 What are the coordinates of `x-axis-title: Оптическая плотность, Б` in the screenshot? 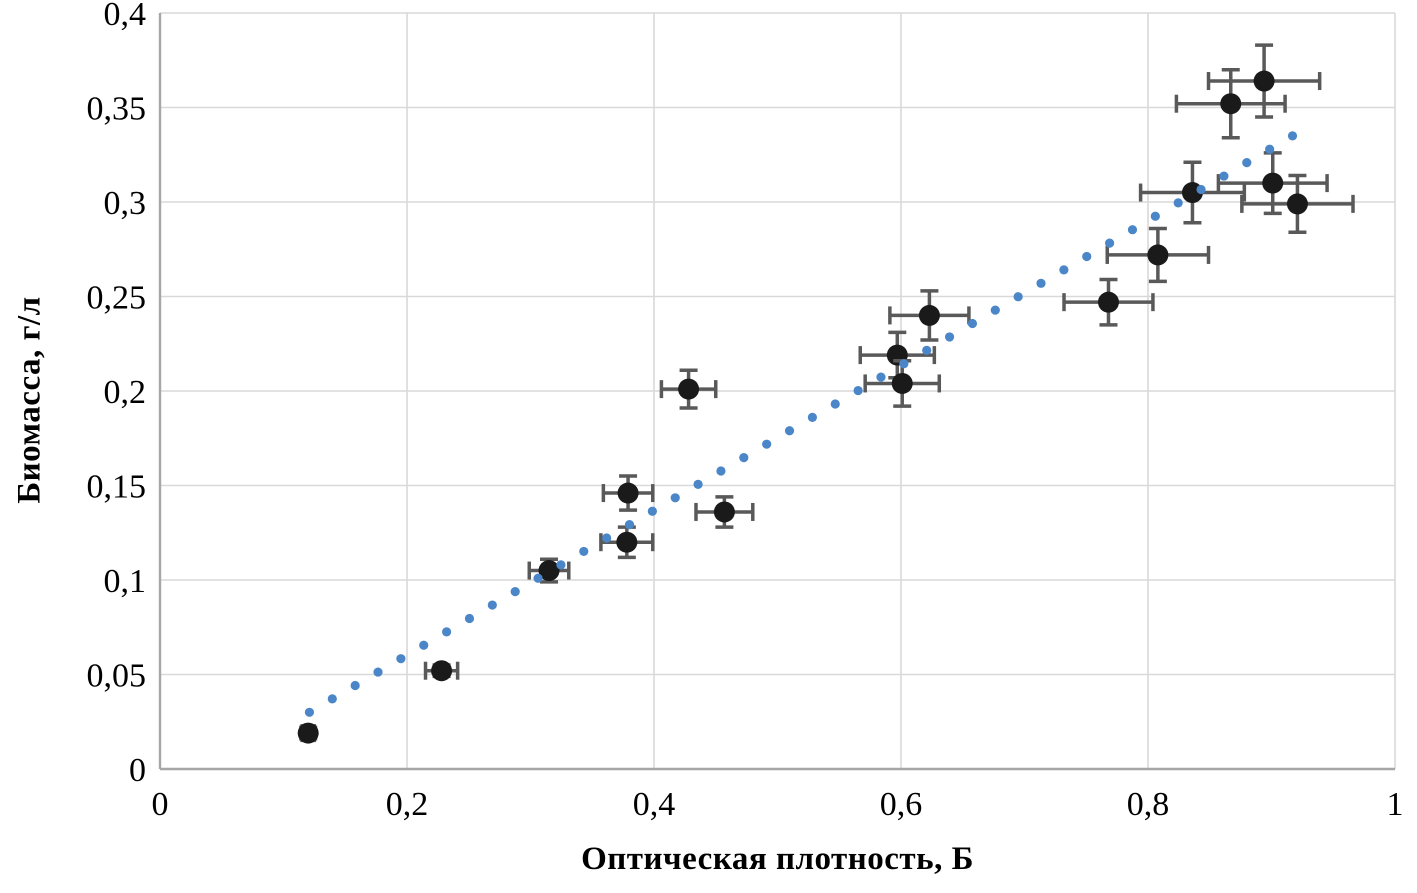 It's located at (777, 859).